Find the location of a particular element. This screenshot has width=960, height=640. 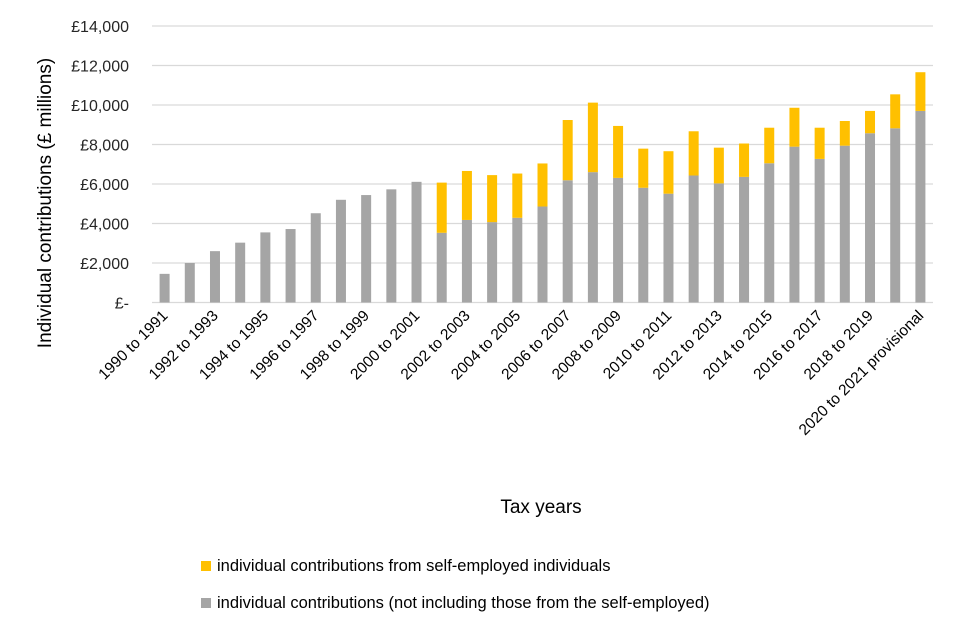

y-tick-label: £2,000 is located at coordinates (104, 264).